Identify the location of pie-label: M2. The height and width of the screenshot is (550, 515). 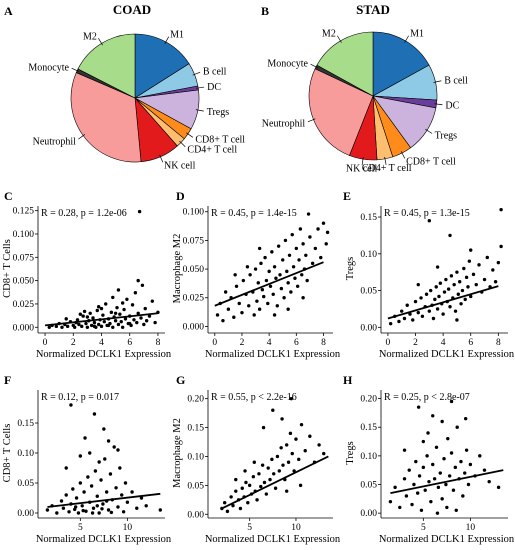
(90, 36).